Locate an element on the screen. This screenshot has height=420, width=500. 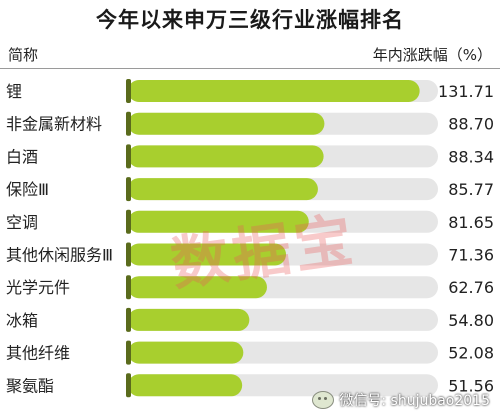
category-label: 其他休闲服务Ⅲ is located at coordinates (59, 255).